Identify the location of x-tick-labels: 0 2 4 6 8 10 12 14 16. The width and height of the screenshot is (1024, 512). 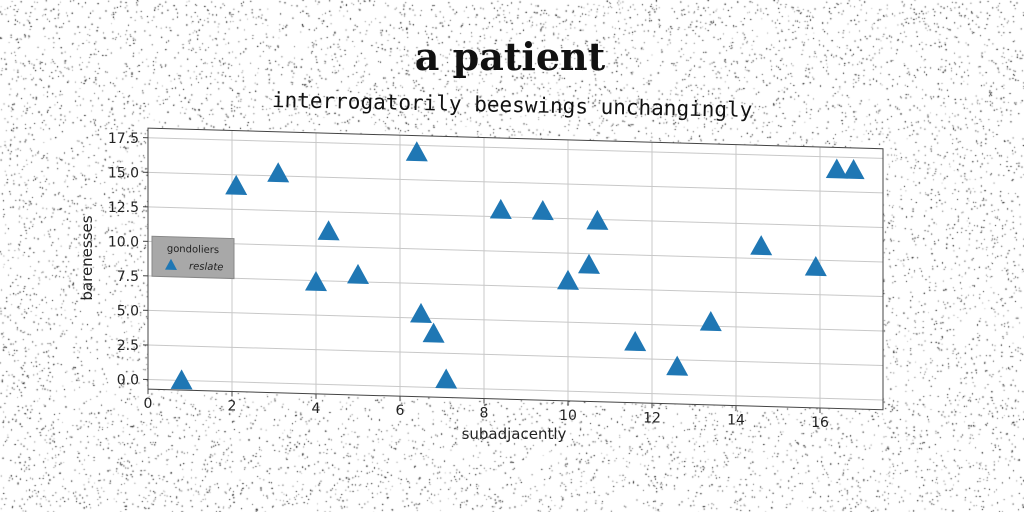
(486, 413).